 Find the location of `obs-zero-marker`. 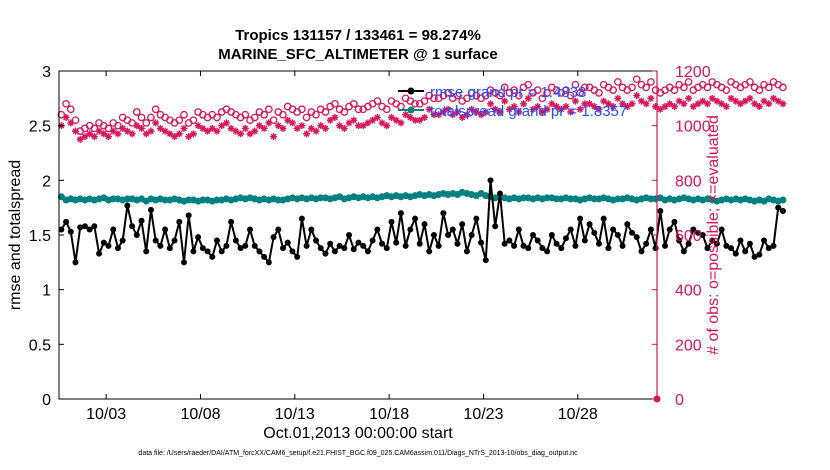

obs-zero-marker is located at coordinates (657, 399).